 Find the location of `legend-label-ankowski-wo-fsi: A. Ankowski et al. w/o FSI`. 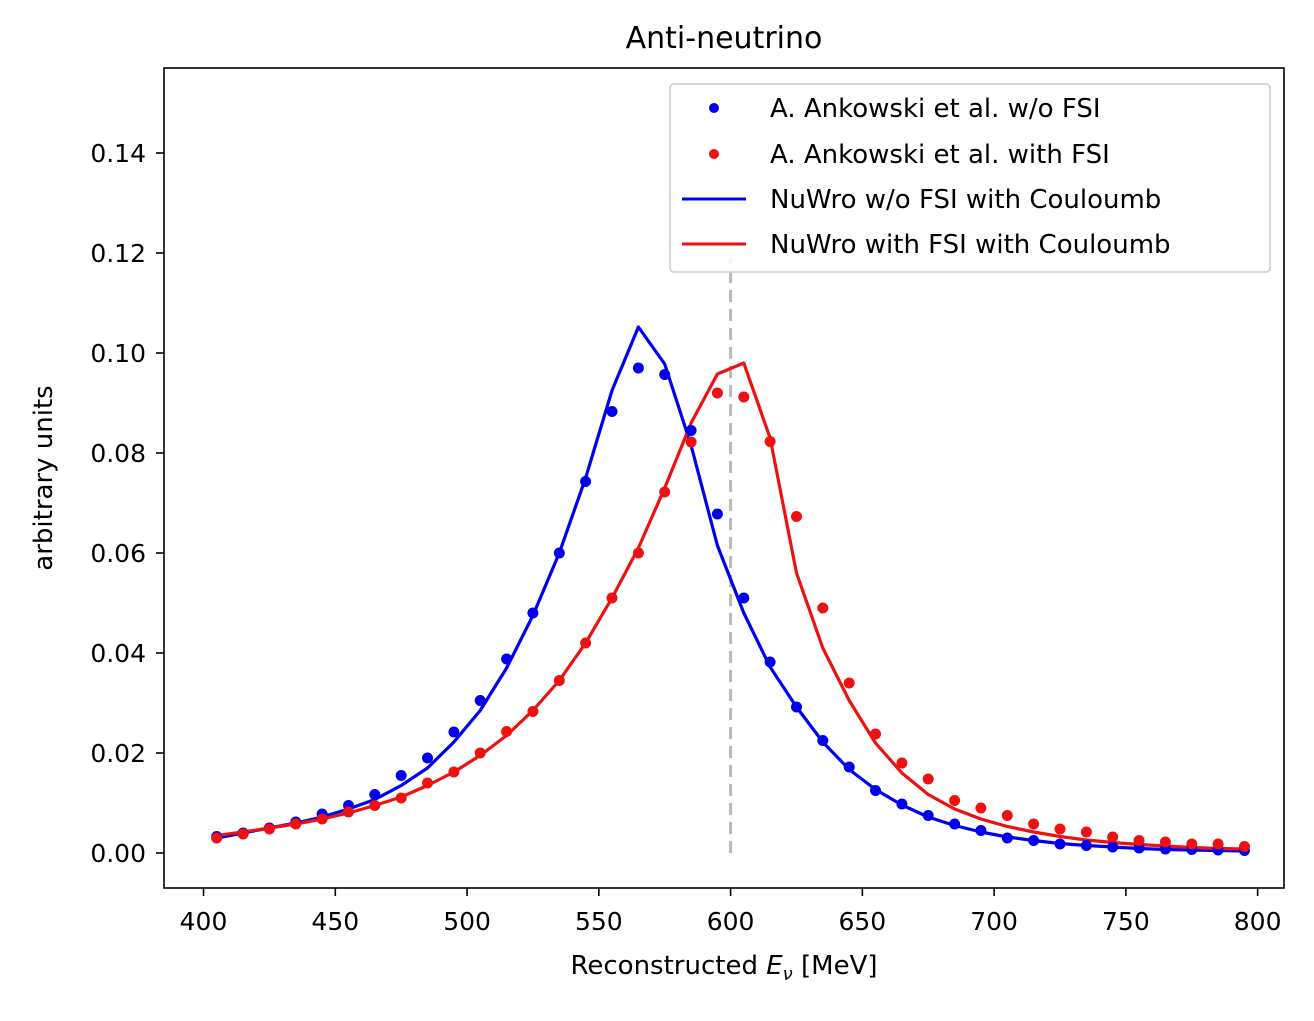

legend-label-ankowski-wo-fsi: A. Ankowski et al. w/o FSI is located at coordinates (935, 109).